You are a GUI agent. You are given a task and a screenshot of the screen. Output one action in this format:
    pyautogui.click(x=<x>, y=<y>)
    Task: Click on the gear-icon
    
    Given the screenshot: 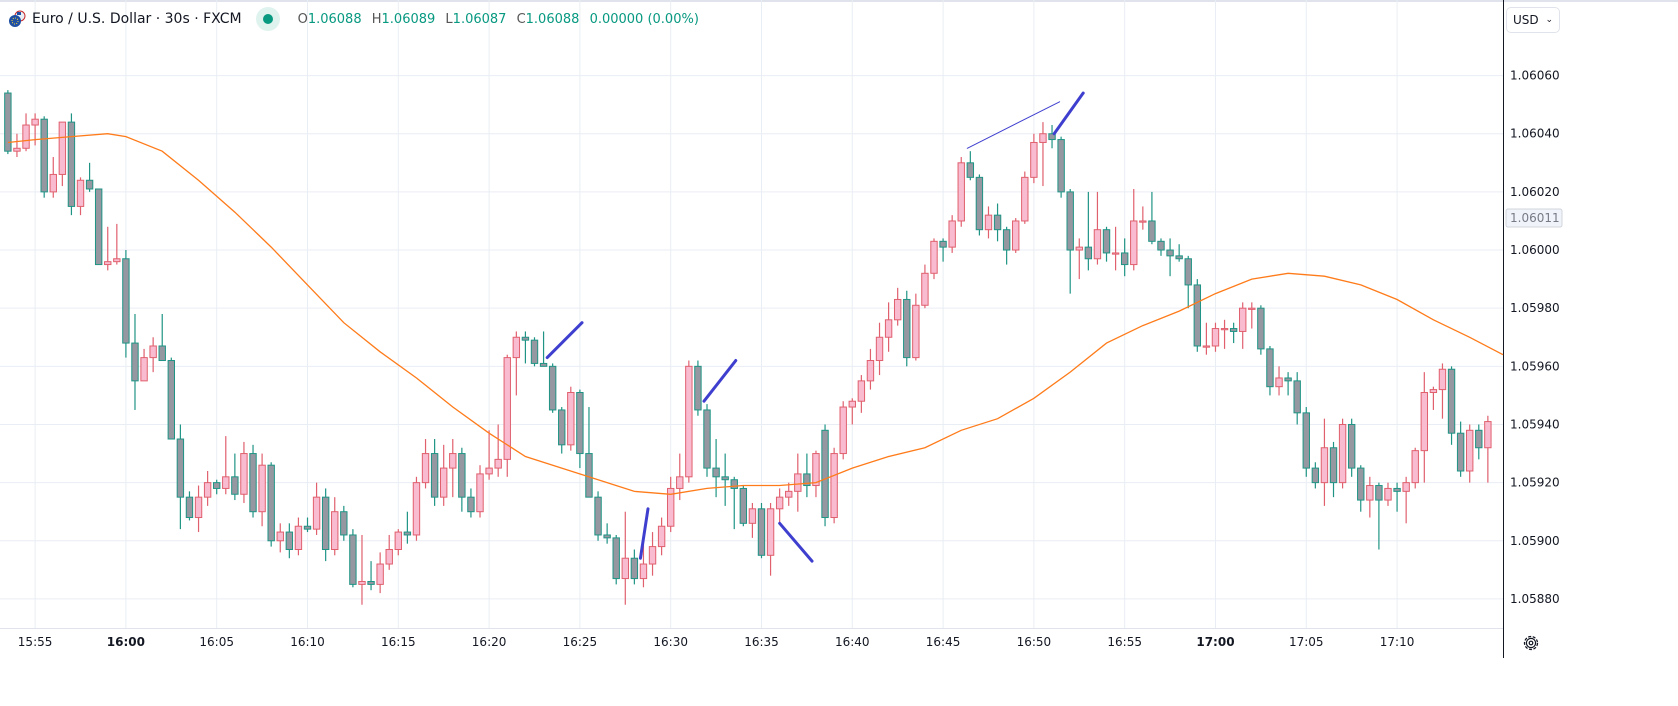 What is the action you would take?
    pyautogui.click(x=1531, y=643)
    